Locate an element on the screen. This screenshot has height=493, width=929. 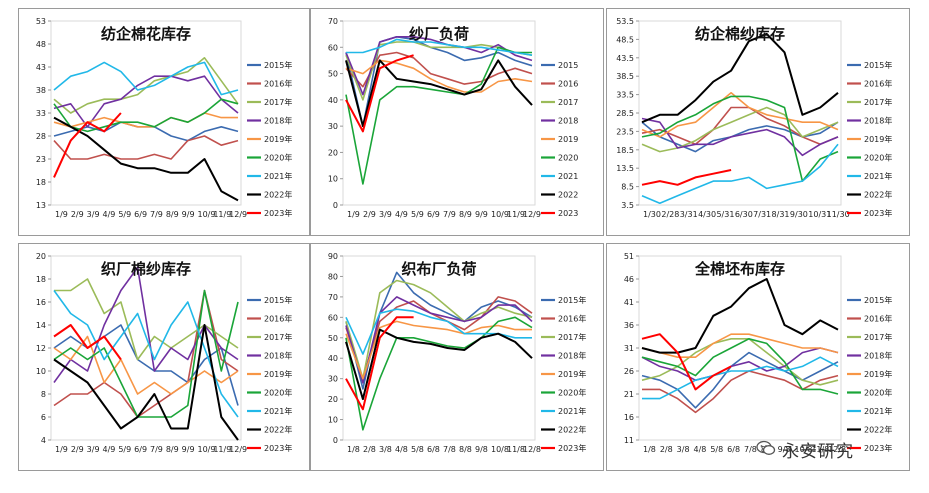
x-tick-label: 2/8 is located at coordinates (666, 449).